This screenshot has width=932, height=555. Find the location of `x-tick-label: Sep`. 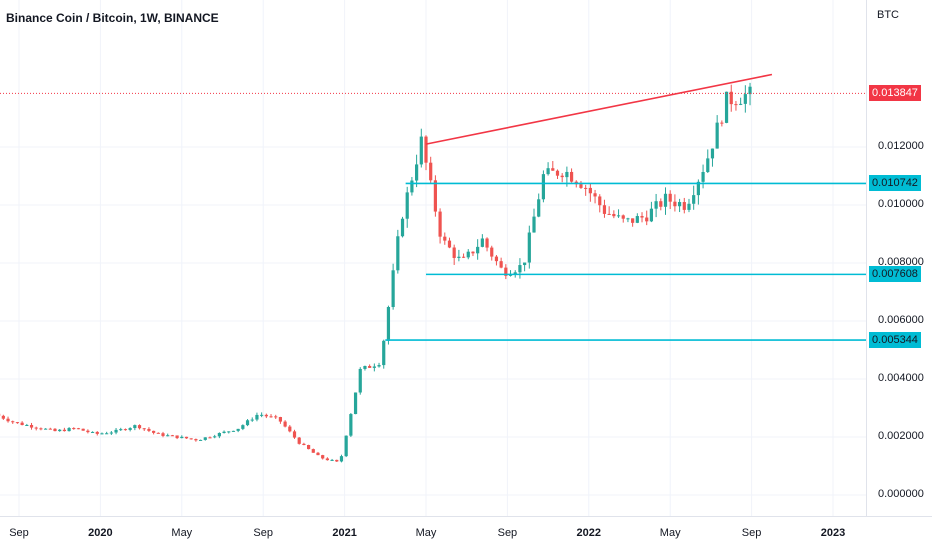

x-tick-label: Sep is located at coordinates (263, 533).